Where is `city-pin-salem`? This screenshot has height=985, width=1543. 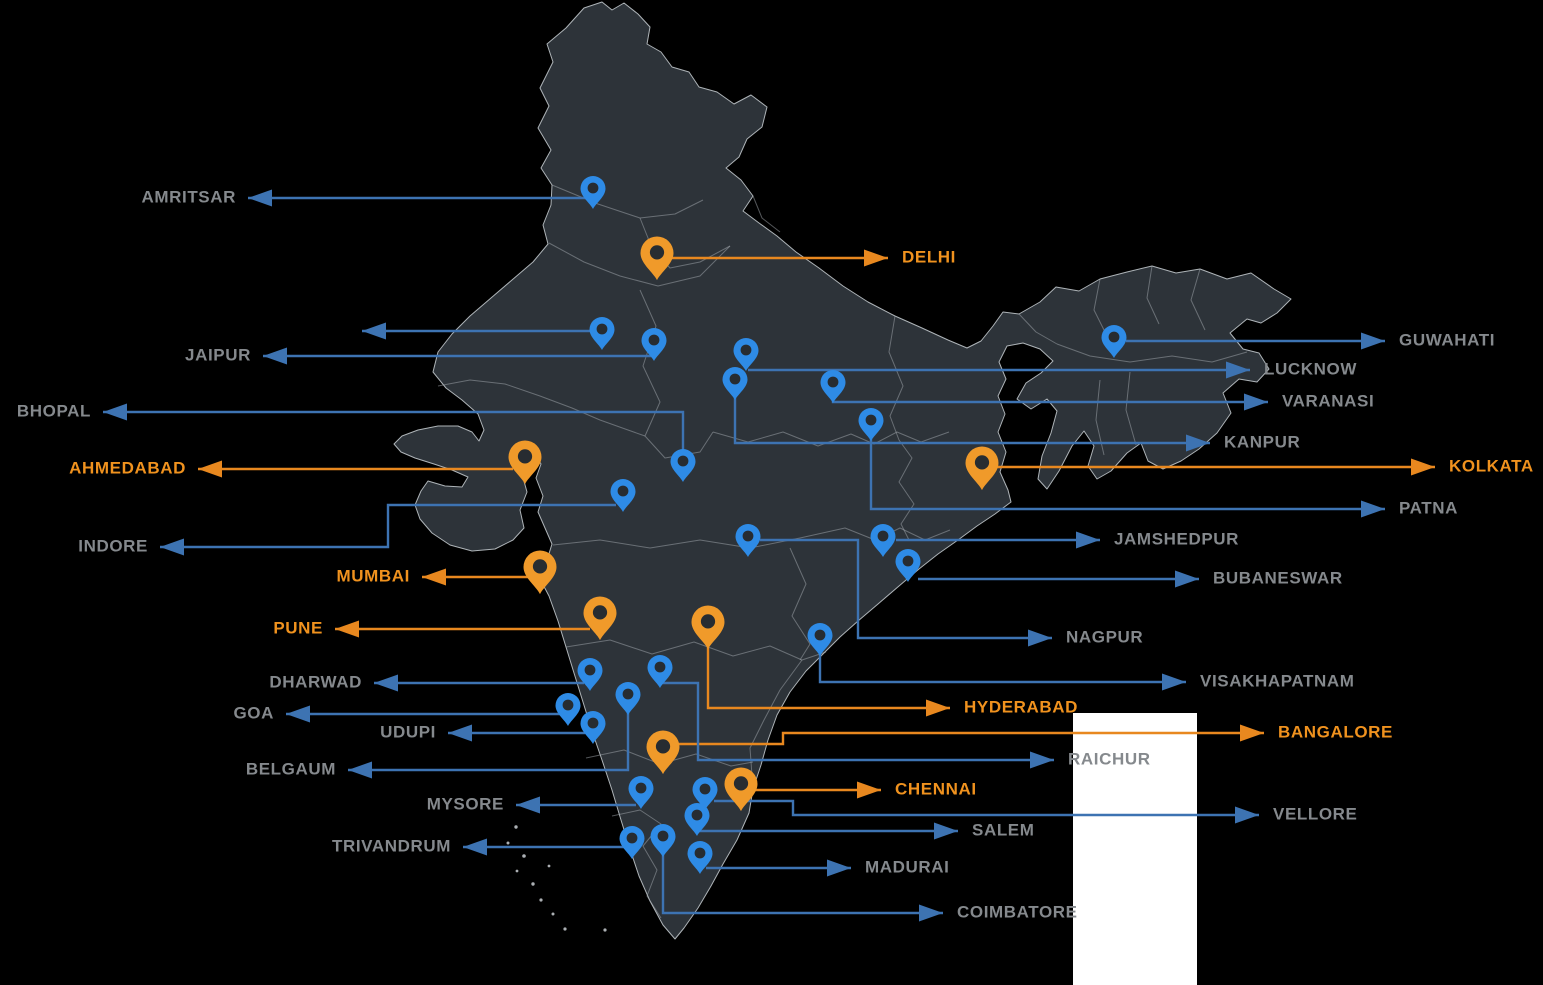 city-pin-salem is located at coordinates (697, 819).